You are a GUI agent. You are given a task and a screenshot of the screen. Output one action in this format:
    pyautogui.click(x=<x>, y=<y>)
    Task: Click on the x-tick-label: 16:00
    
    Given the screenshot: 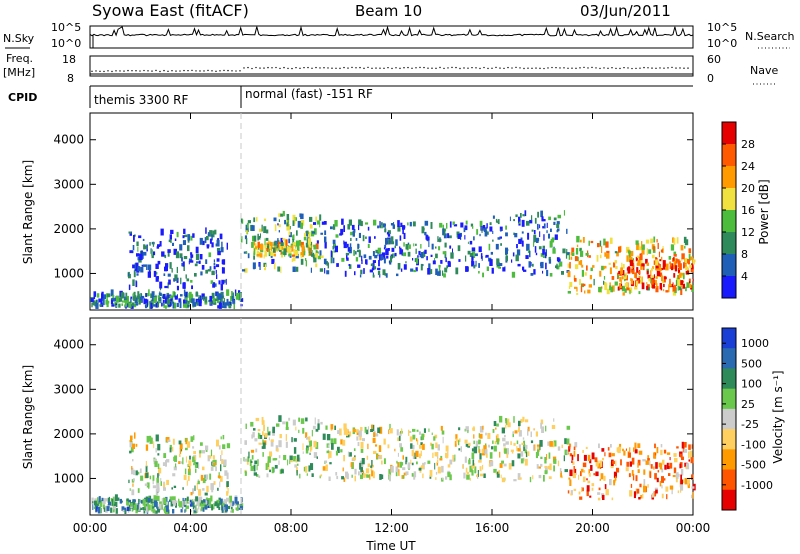 What is the action you would take?
    pyautogui.click(x=492, y=528)
    